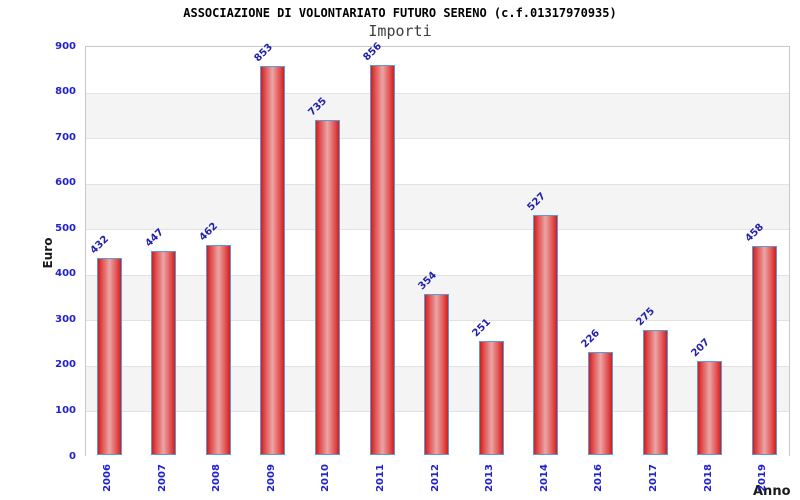  What do you see at coordinates (599, 478) in the screenshot?
I see `x-tick-label: 2016` at bounding box center [599, 478].